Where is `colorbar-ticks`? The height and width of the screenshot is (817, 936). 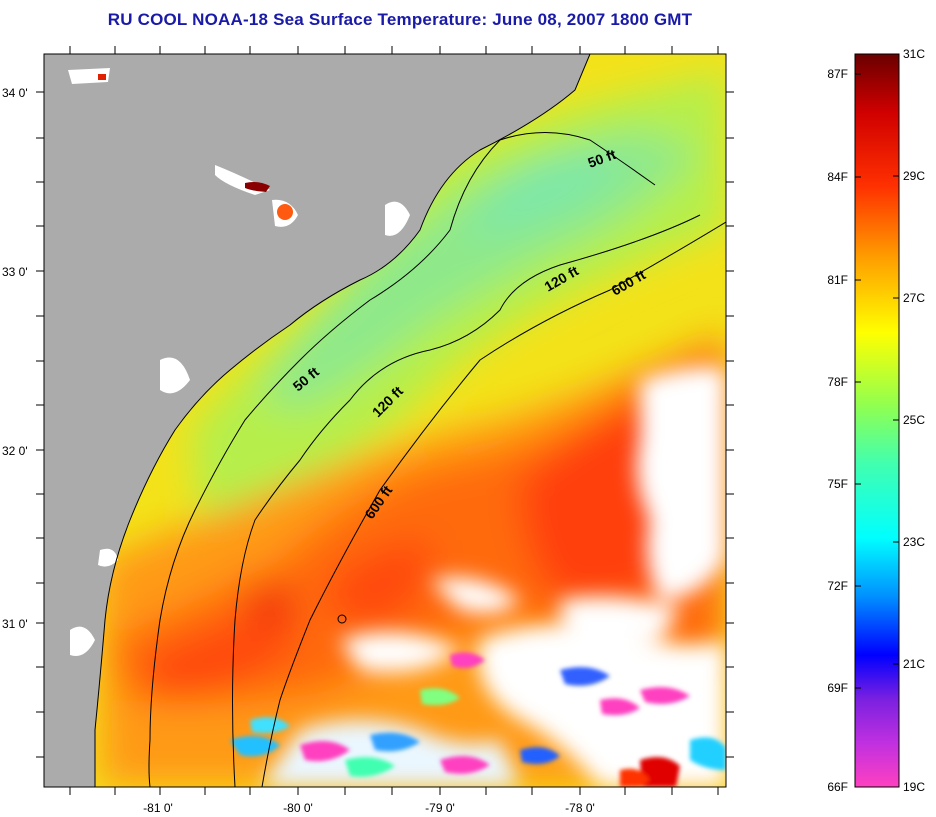 colorbar-ticks is located at coordinates (877, 420).